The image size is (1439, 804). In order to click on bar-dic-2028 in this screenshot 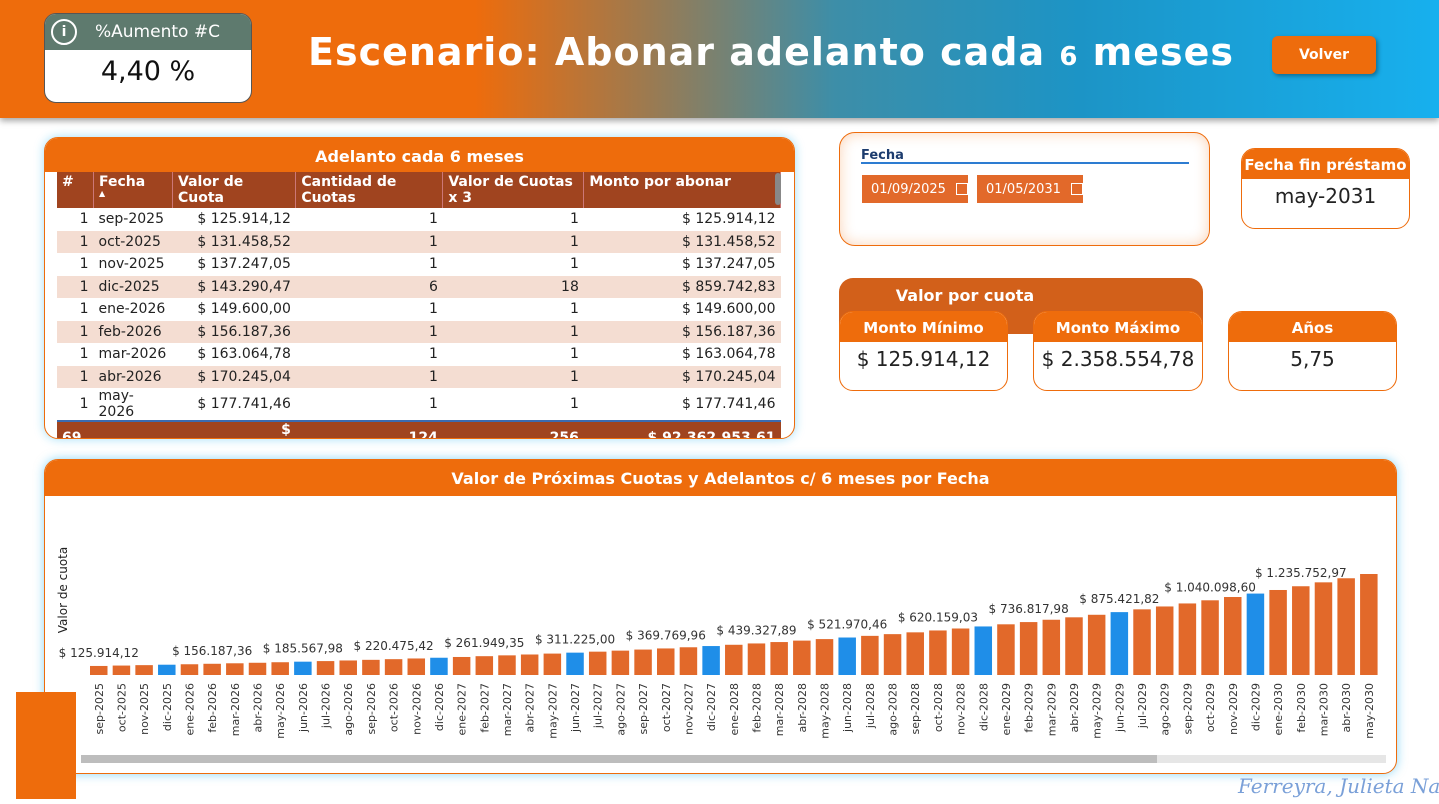, I will do `click(983, 650)`.